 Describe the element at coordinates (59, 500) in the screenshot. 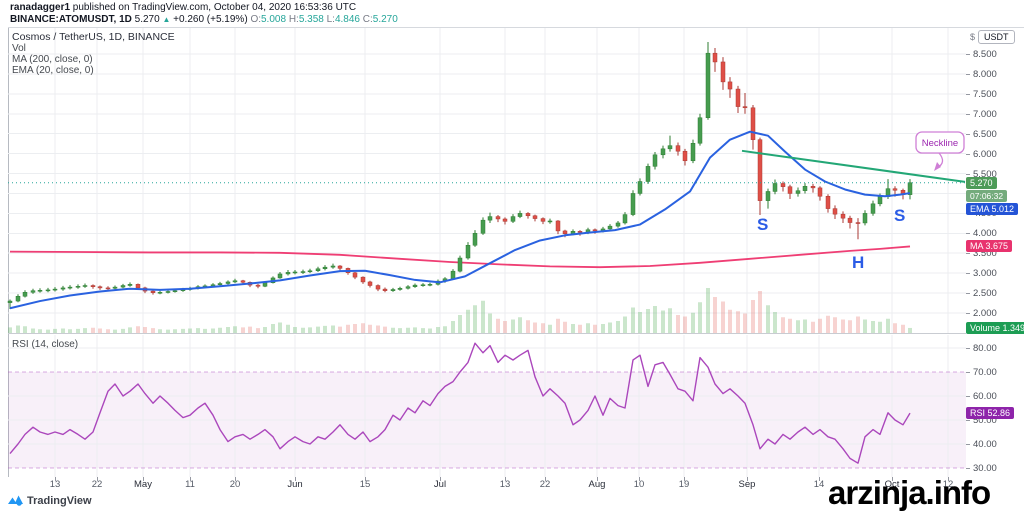

I see `tradingview-logo-text: TradingView` at that location.